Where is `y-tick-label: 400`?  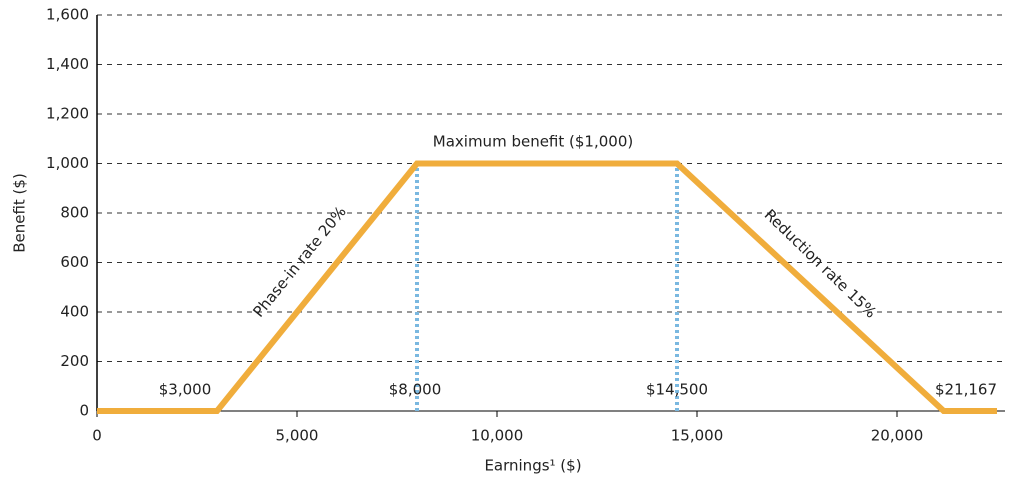
y-tick-label: 400 is located at coordinates (74, 312).